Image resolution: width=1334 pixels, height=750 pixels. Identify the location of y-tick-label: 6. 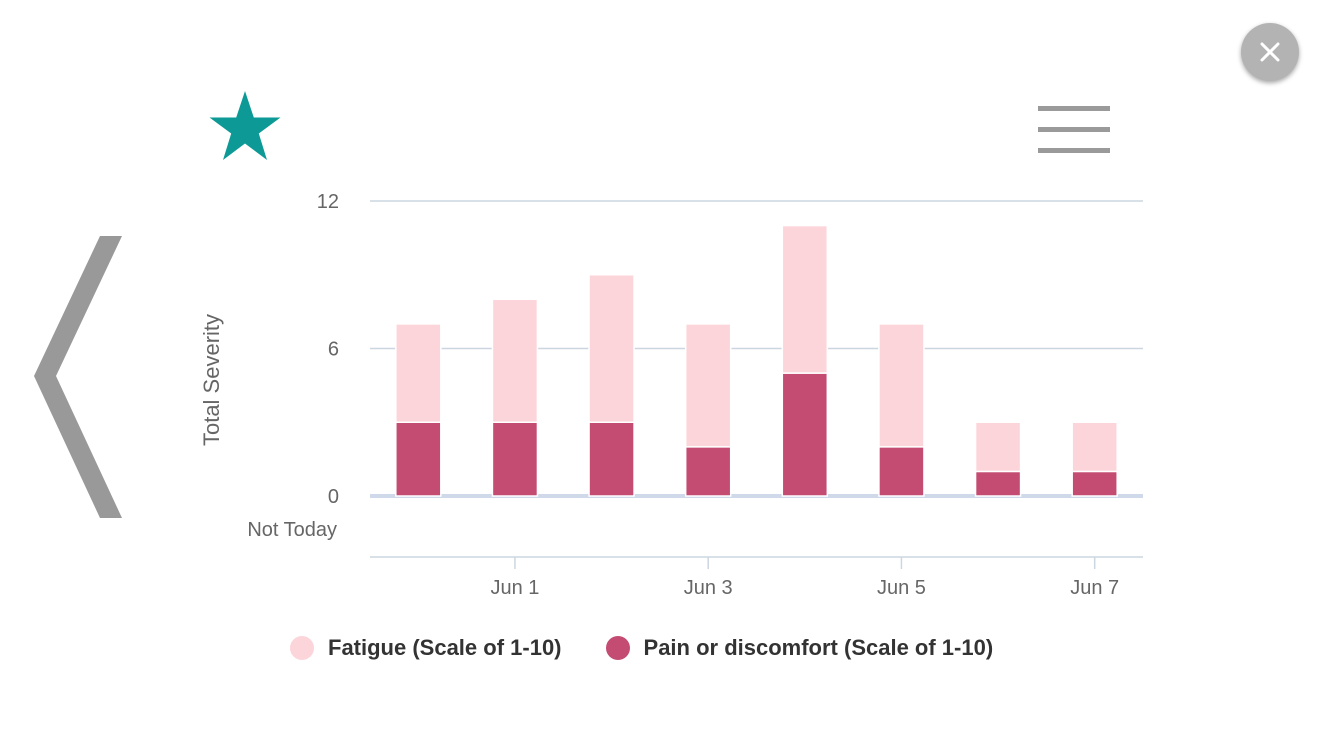
(333, 350).